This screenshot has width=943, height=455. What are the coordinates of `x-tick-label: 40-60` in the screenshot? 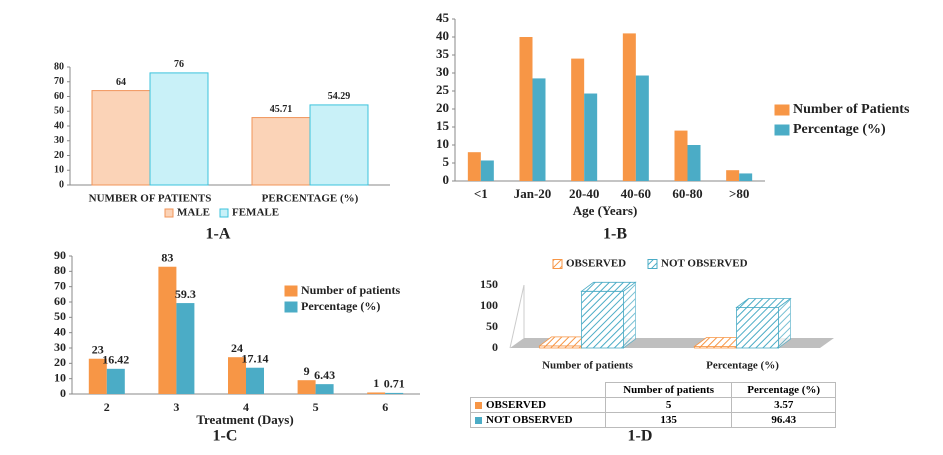 It's located at (636, 193).